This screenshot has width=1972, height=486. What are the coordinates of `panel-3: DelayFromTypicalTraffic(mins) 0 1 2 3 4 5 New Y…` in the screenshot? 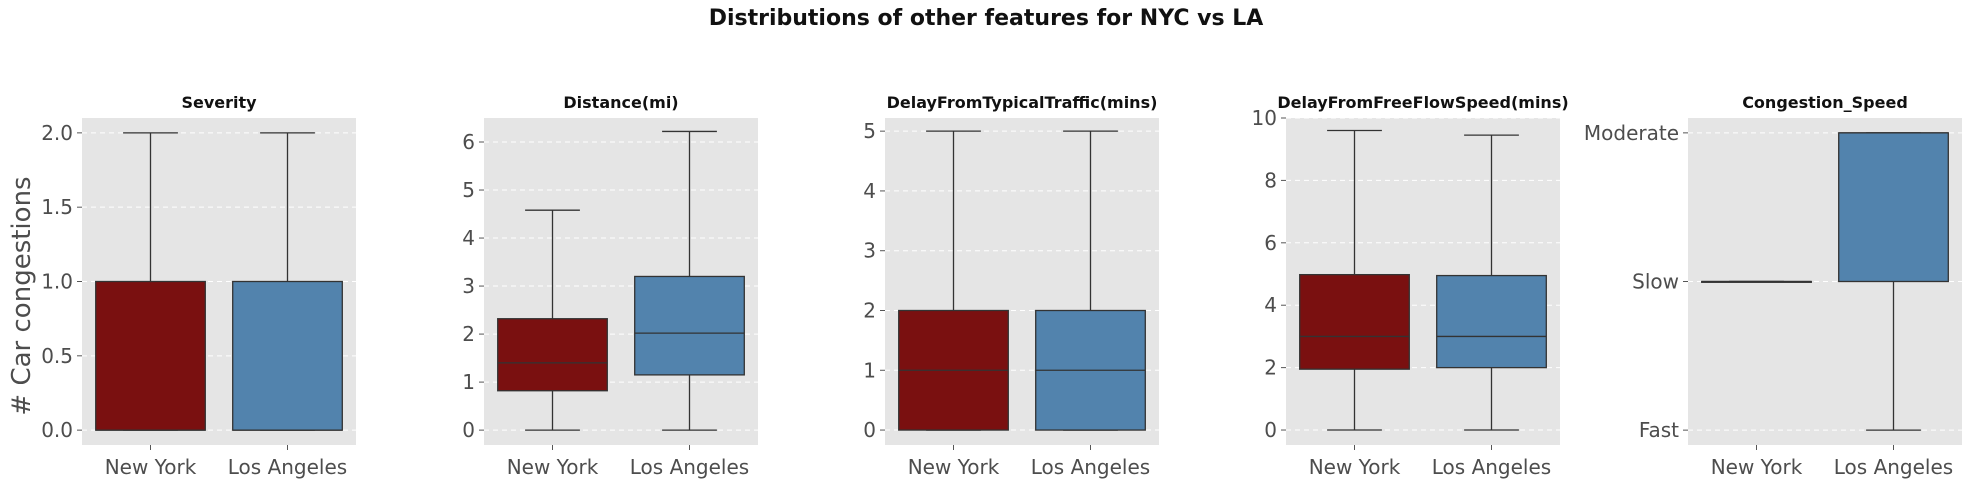 It's located at (1011, 286).